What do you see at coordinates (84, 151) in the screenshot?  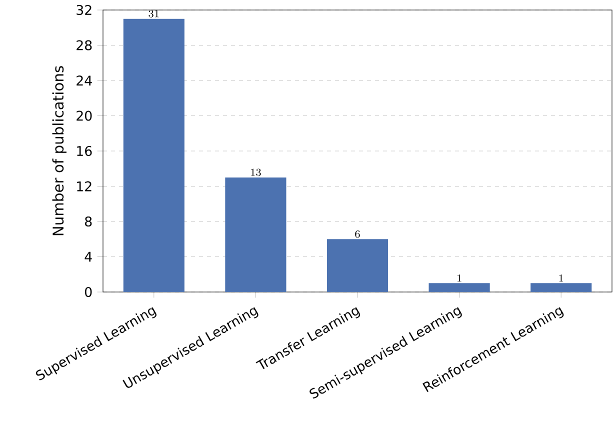 I see `y-tick-label: 16` at bounding box center [84, 151].